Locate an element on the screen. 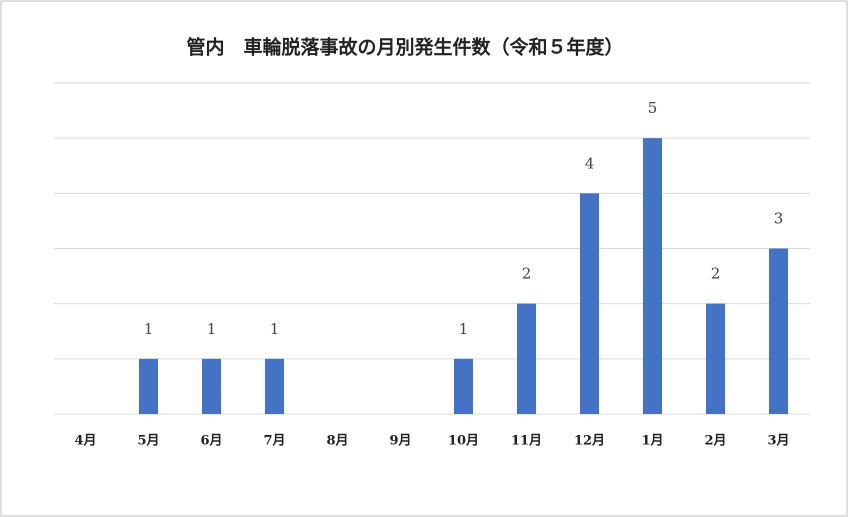 This screenshot has width=848, height=517. x-tick-label: 5月 is located at coordinates (148, 441).